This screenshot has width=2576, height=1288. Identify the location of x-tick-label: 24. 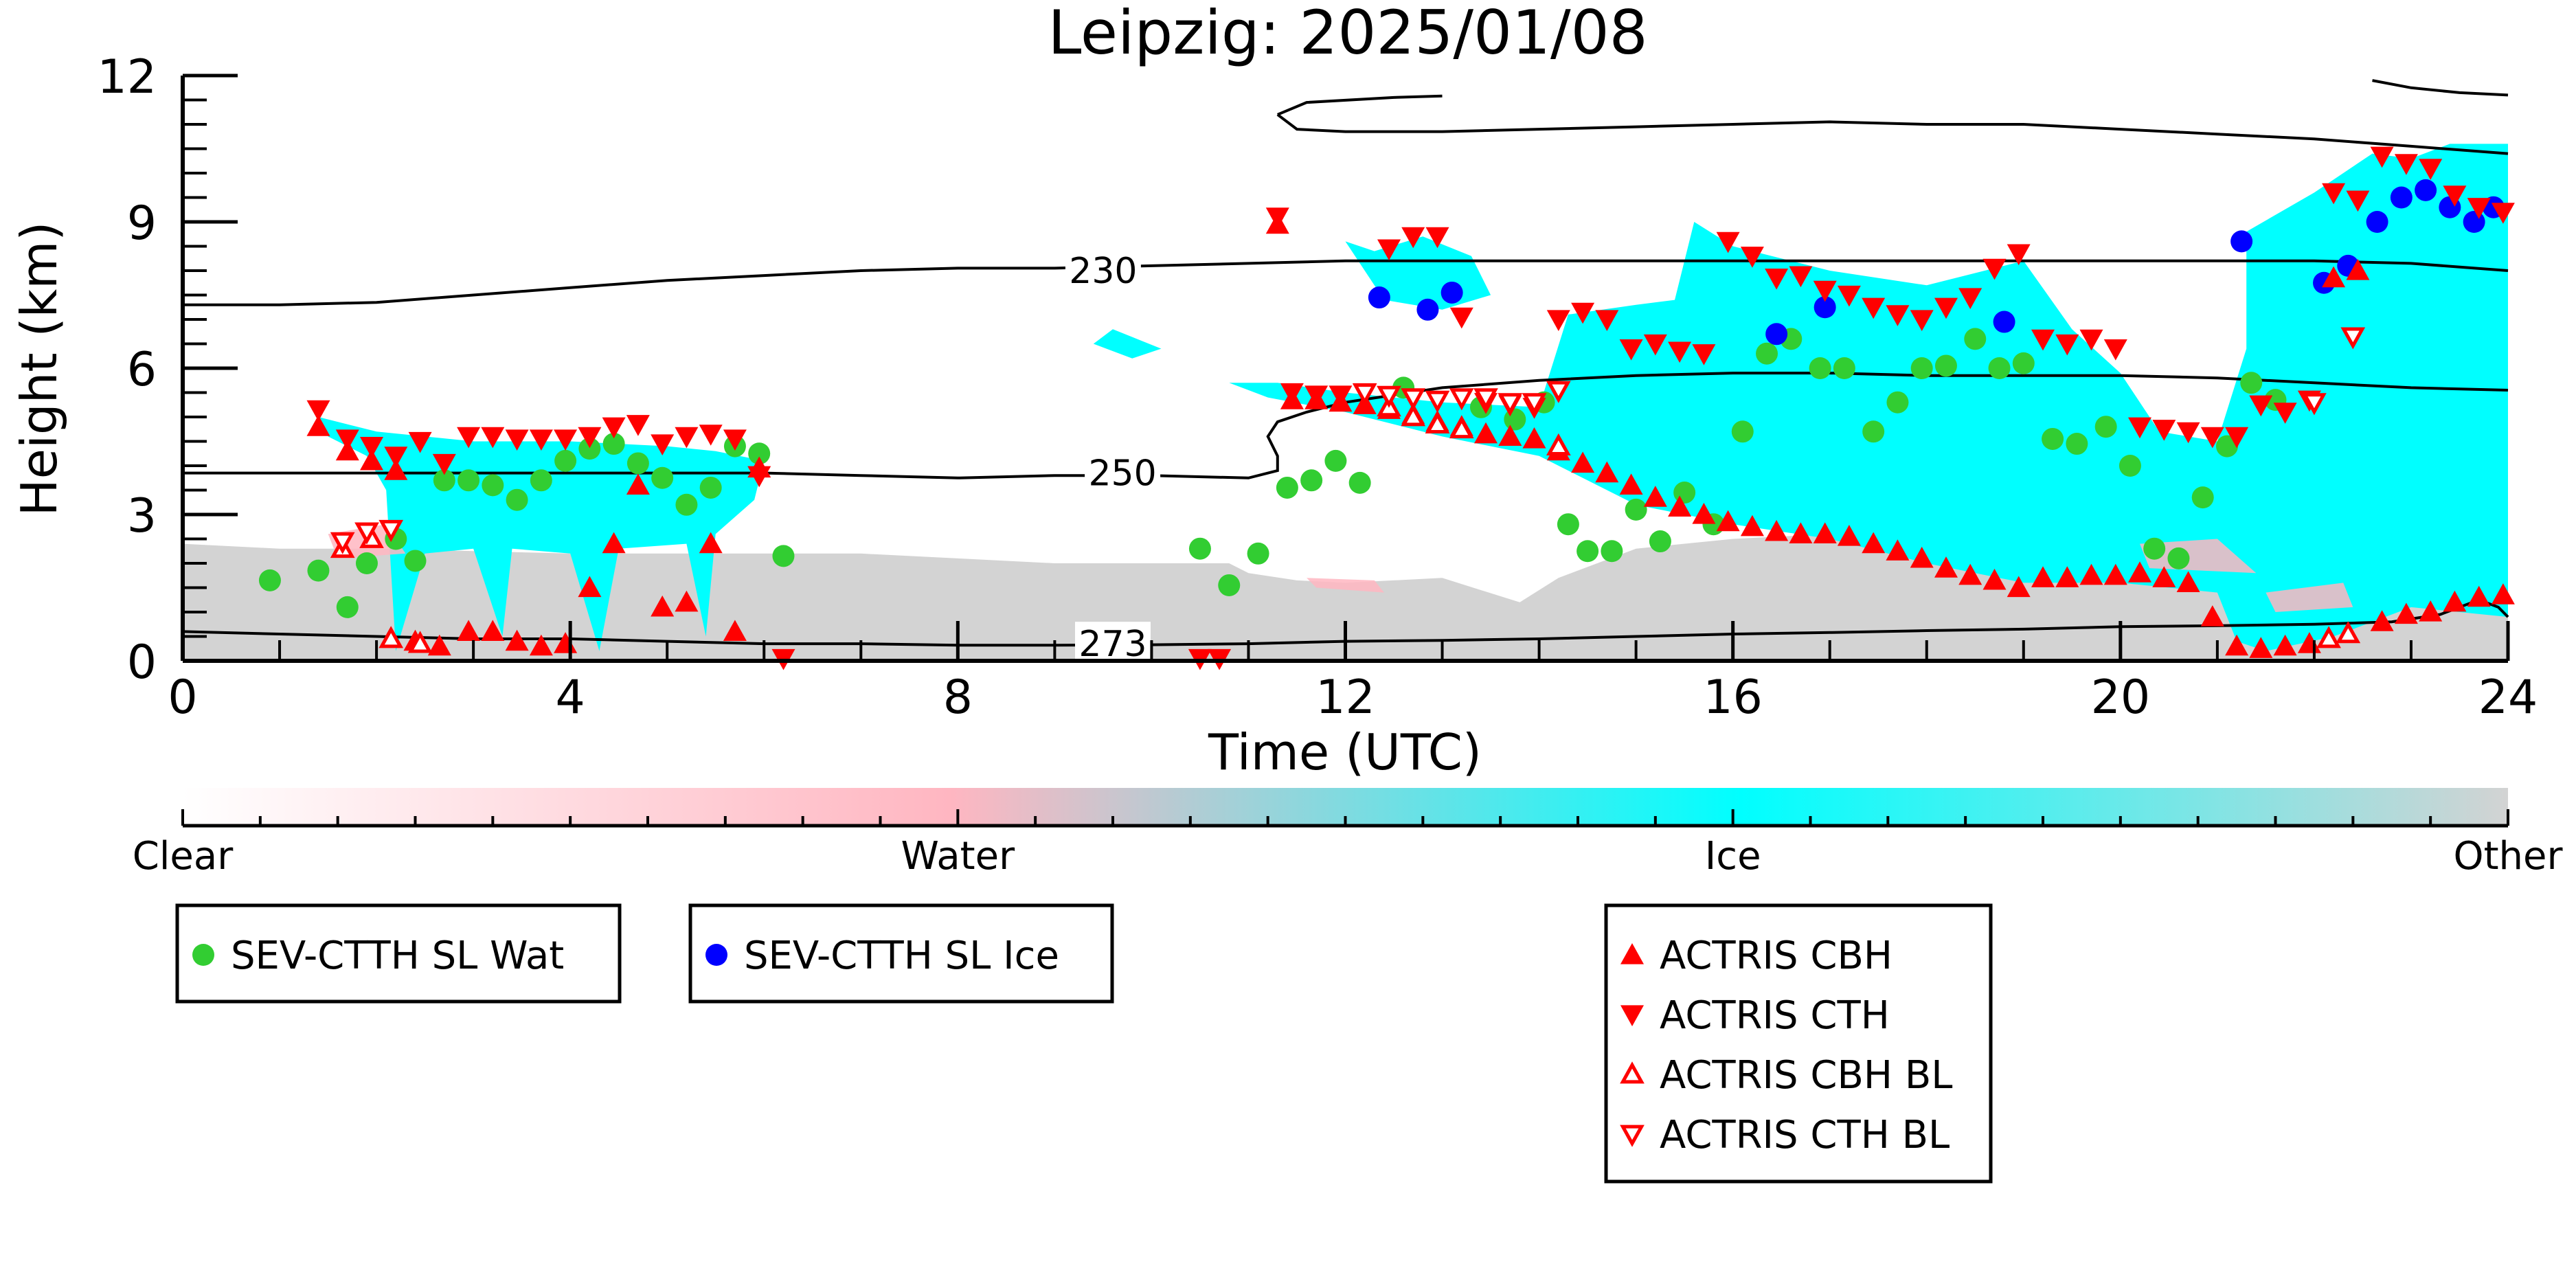
(2508, 697).